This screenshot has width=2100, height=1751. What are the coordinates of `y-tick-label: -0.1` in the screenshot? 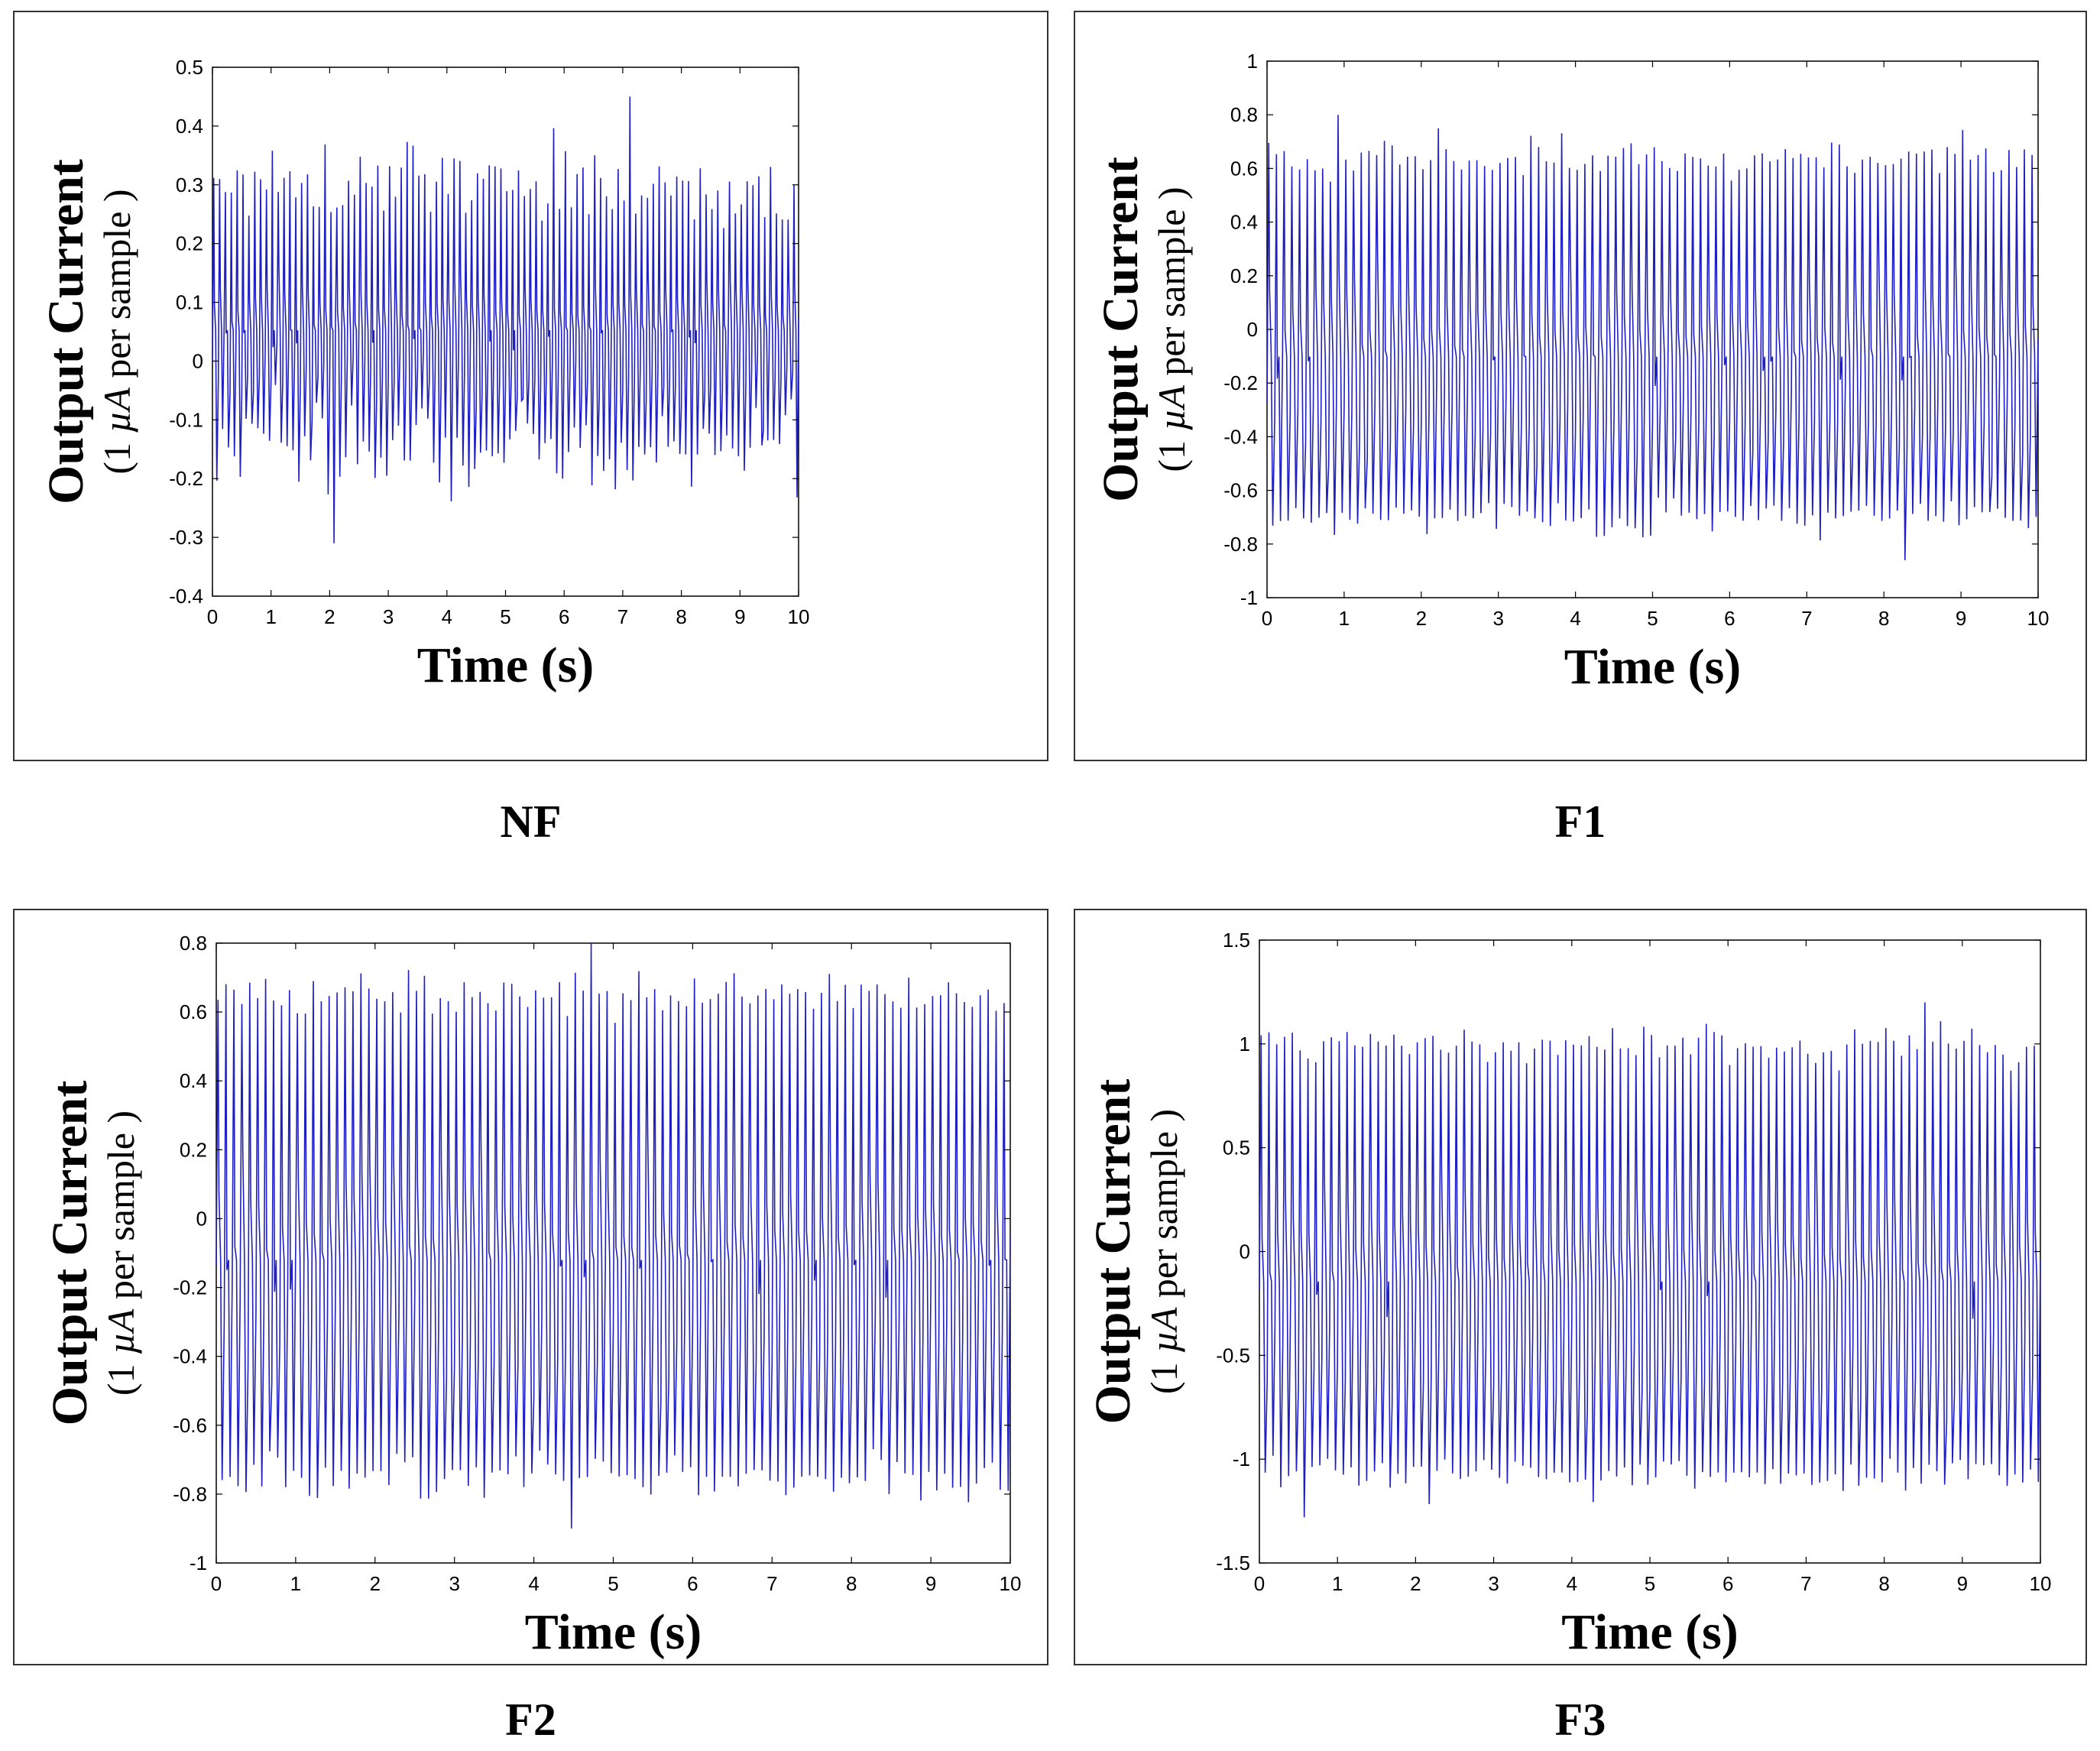 It's located at (186, 419).